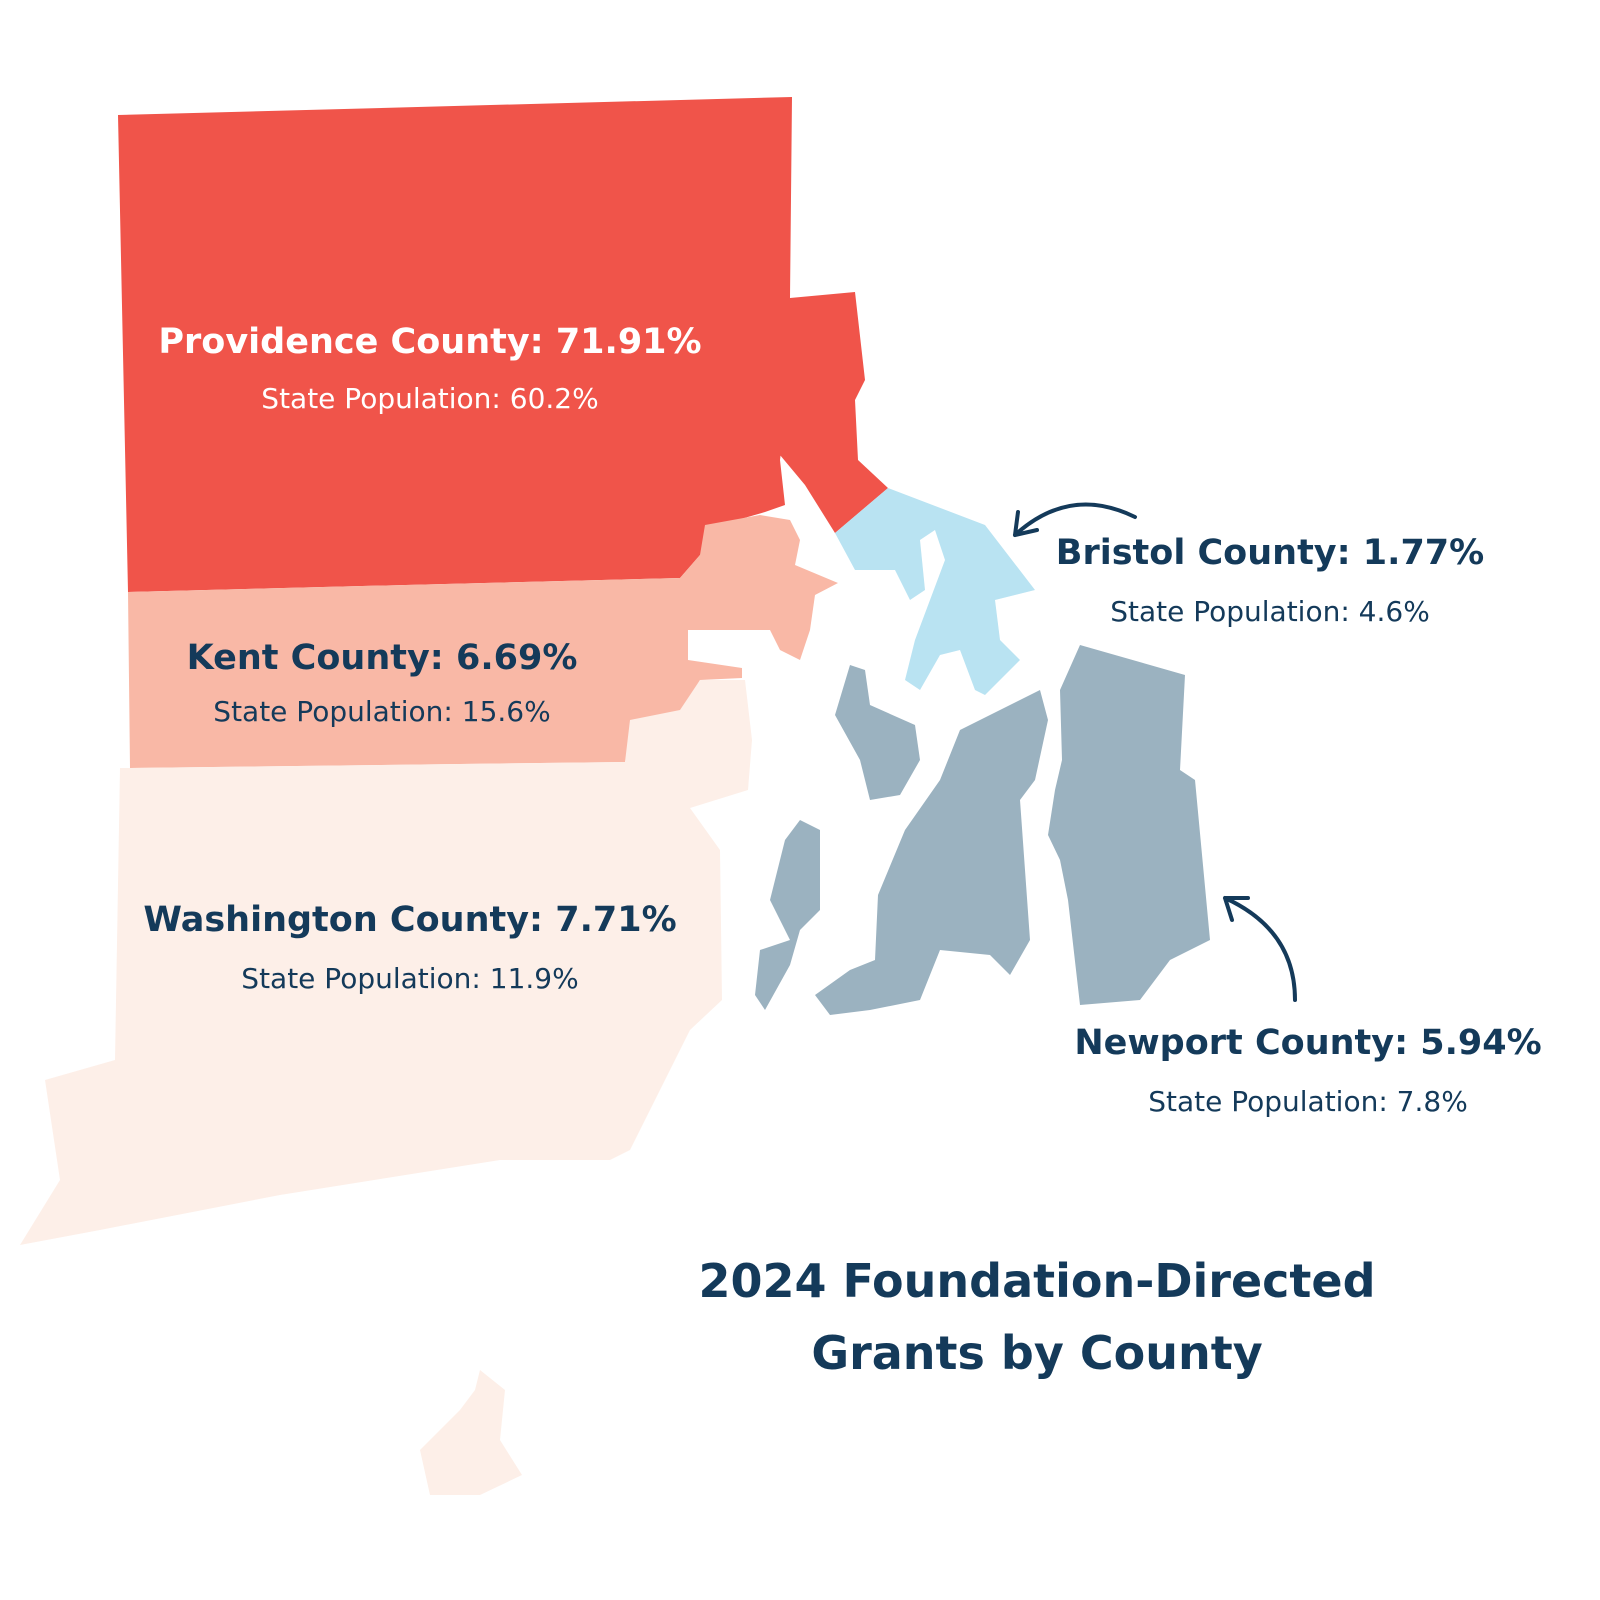 Image resolution: width=1600 pixels, height=1600 pixels. What do you see at coordinates (1308, 1043) in the screenshot?
I see `county-label: Newport County: 5.94%` at bounding box center [1308, 1043].